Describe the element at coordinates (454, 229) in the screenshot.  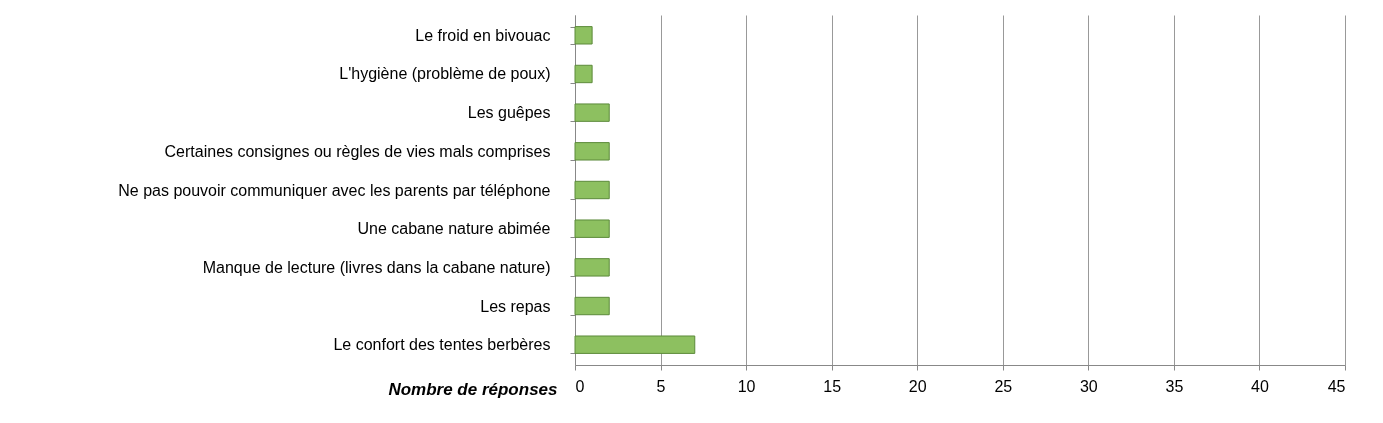
I see `y-tick-label: Une cabane nature abimée` at that location.